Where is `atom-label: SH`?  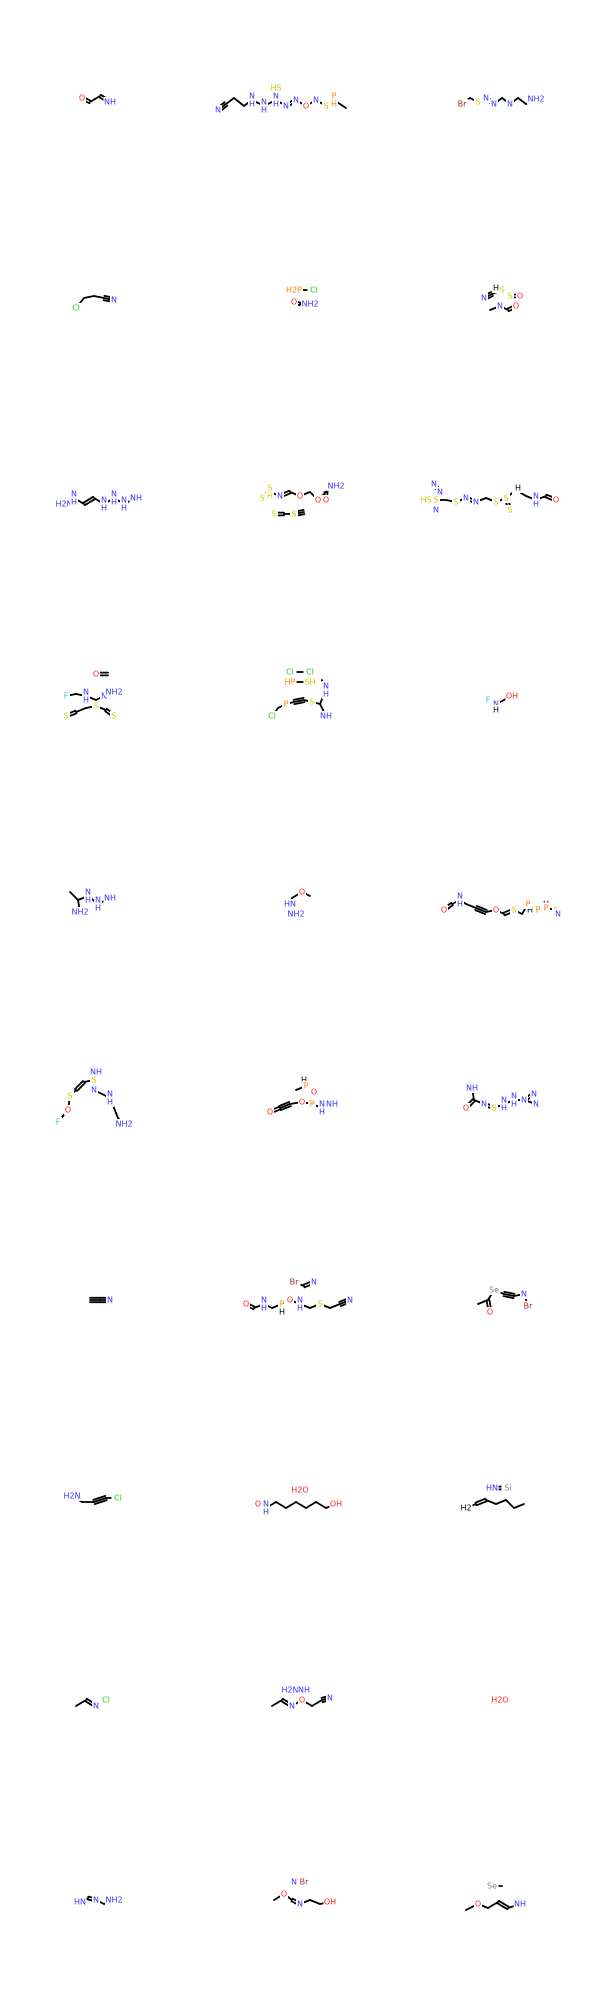 atom-label: SH is located at coordinates (309, 682).